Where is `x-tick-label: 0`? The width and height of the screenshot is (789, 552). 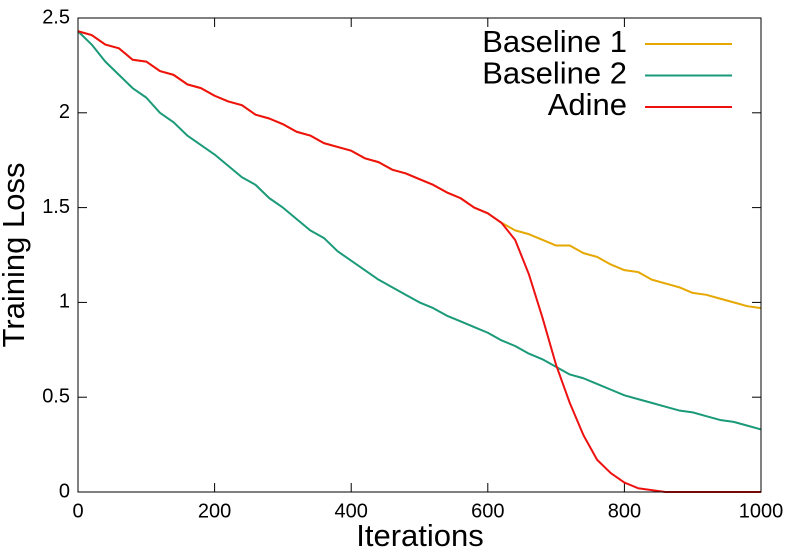
x-tick-label: 0 is located at coordinates (77, 511).